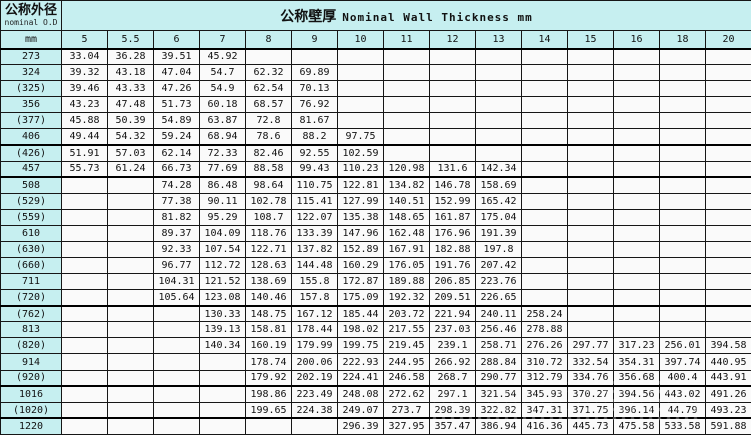 This screenshot has height=435, width=751. I want to click on weight-cell: 207.42, so click(498, 266).